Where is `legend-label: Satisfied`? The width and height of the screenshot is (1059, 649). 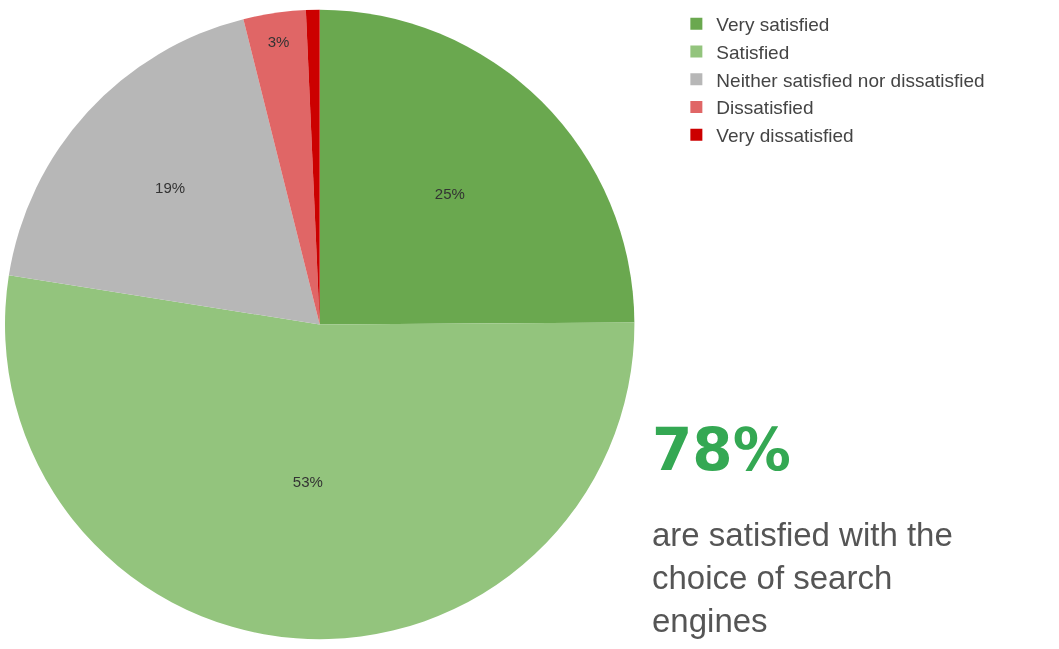 legend-label: Satisfied is located at coordinates (753, 52).